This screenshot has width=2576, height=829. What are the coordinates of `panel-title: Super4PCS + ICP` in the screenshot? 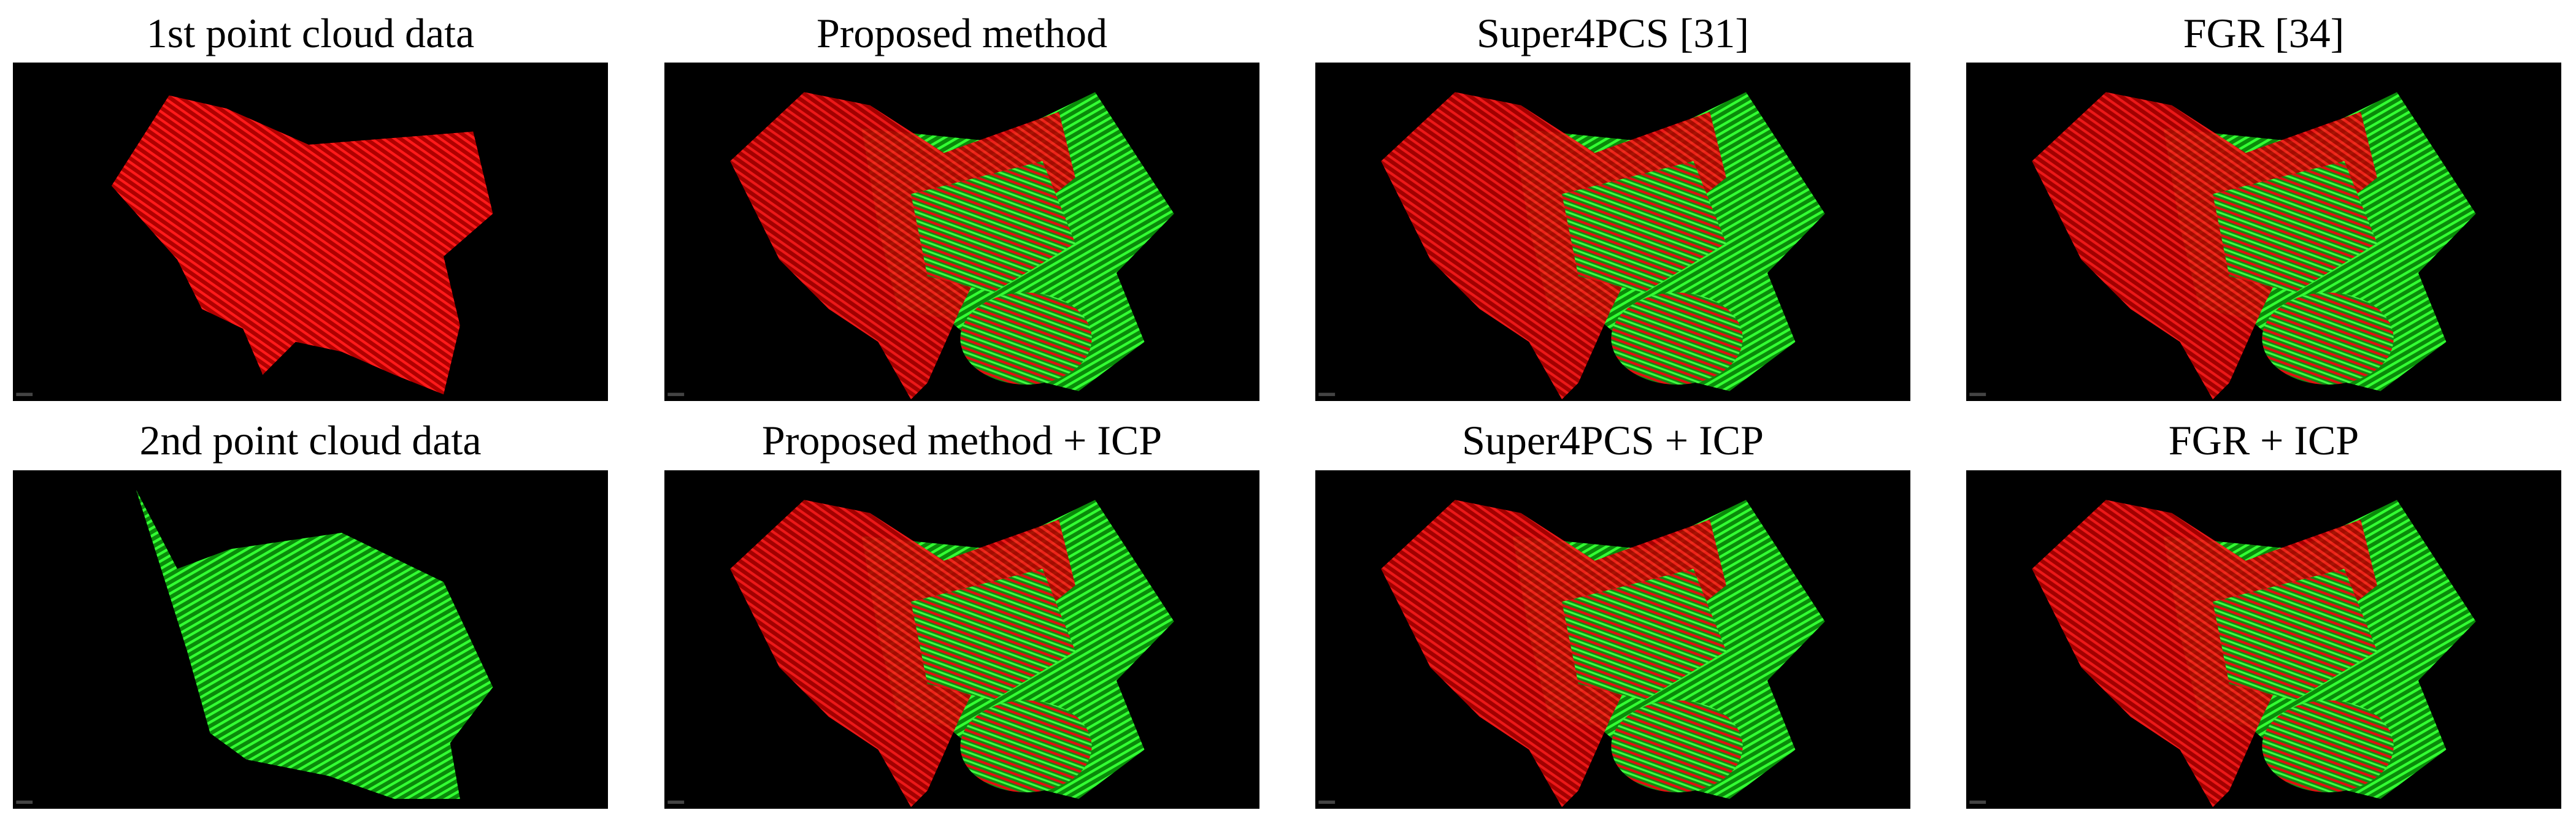 It's located at (1613, 440).